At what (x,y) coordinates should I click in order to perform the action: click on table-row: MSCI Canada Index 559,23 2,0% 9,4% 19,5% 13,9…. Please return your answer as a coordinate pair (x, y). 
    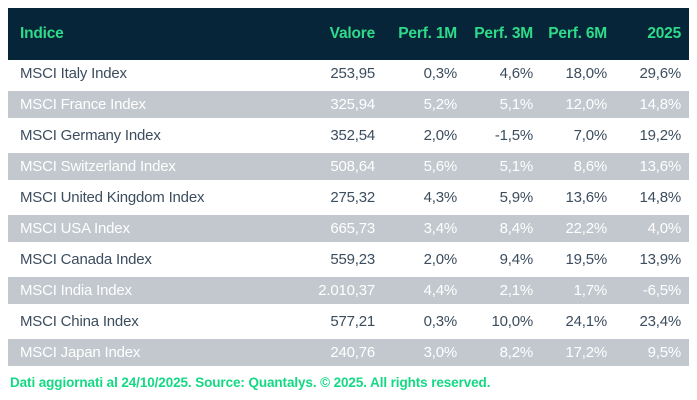
    Looking at the image, I should click on (348, 260).